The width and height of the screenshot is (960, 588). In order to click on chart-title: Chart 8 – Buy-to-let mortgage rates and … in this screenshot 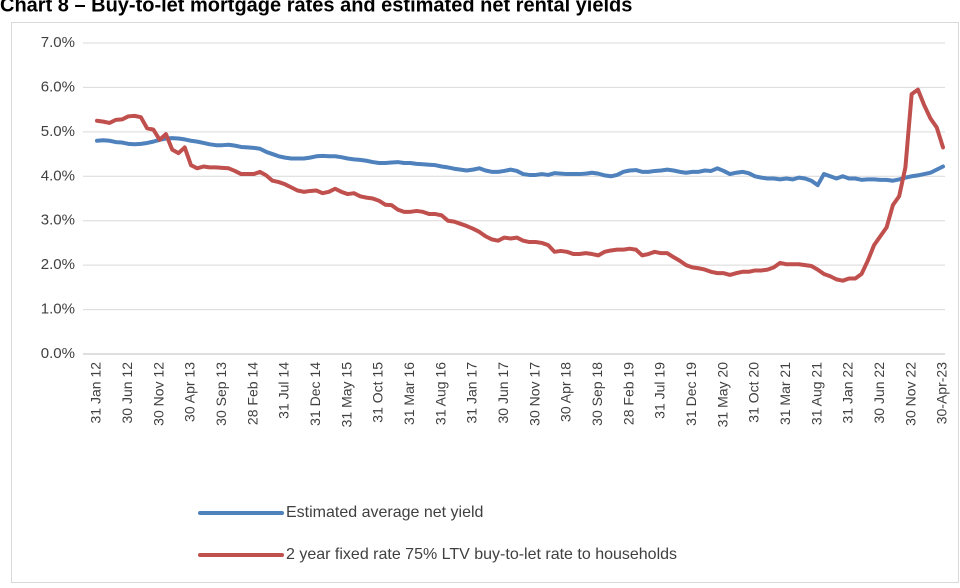, I will do `click(316, 8)`.